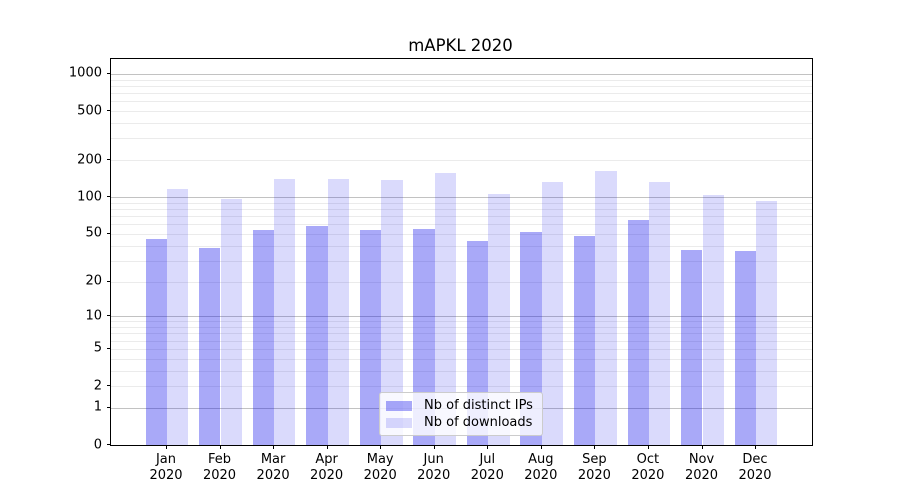 This screenshot has width=900, height=500. Describe the element at coordinates (219, 467) in the screenshot. I see `x-axis-tick-label: Feb 2020` at that location.